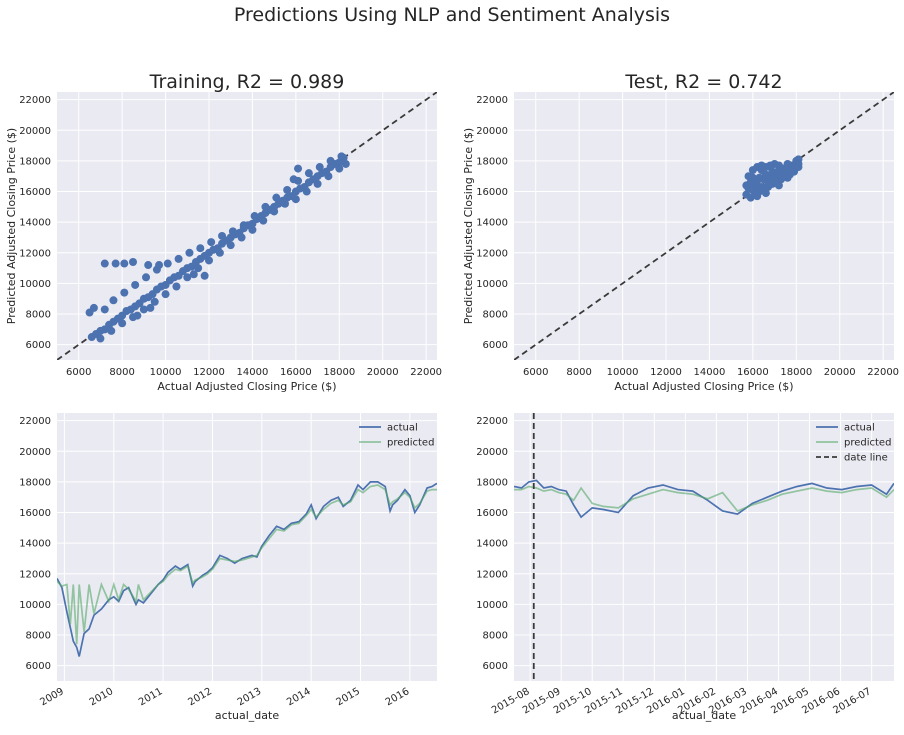 This screenshot has width=904, height=735. Describe the element at coordinates (398, 697) in the screenshot. I see `x-tick-label: 2016` at that location.